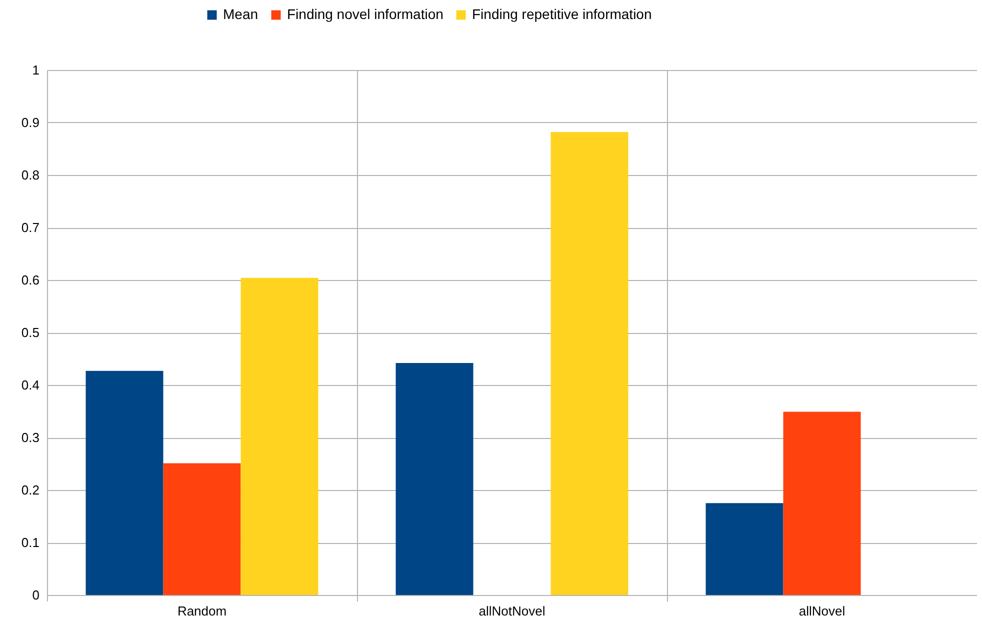  Describe the element at coordinates (30, 490) in the screenshot. I see `y-tick-label: 0.2` at that location.